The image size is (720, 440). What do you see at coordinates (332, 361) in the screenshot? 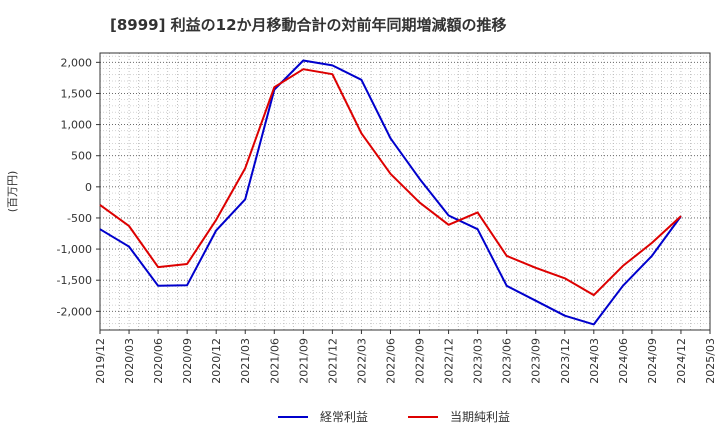
I see `x-tick-label: 2021/12` at bounding box center [332, 361].